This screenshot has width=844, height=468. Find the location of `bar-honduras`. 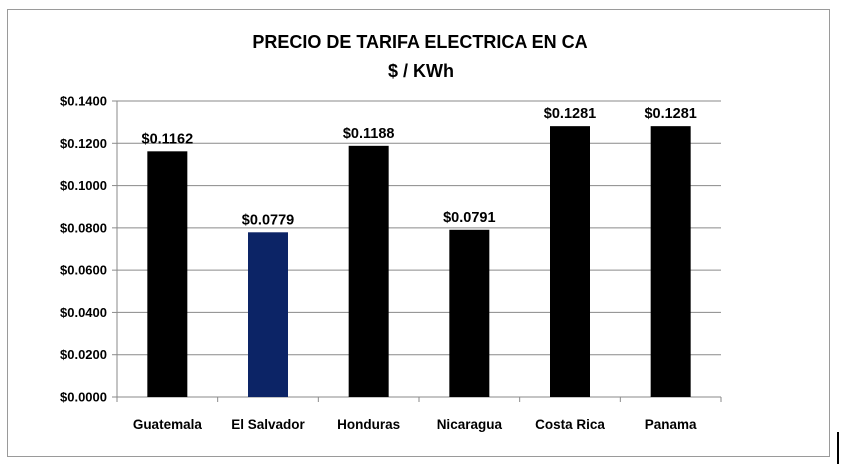

bar-honduras is located at coordinates (368, 271).